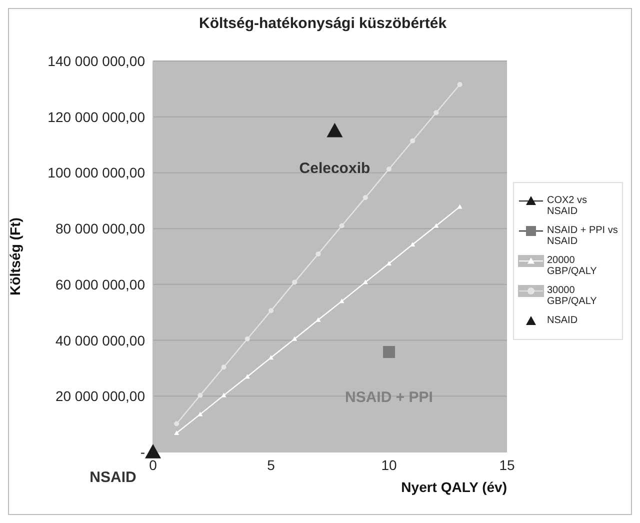  I want to click on chart-title: Költség-hatékonysági küszöbérték, so click(323, 23).